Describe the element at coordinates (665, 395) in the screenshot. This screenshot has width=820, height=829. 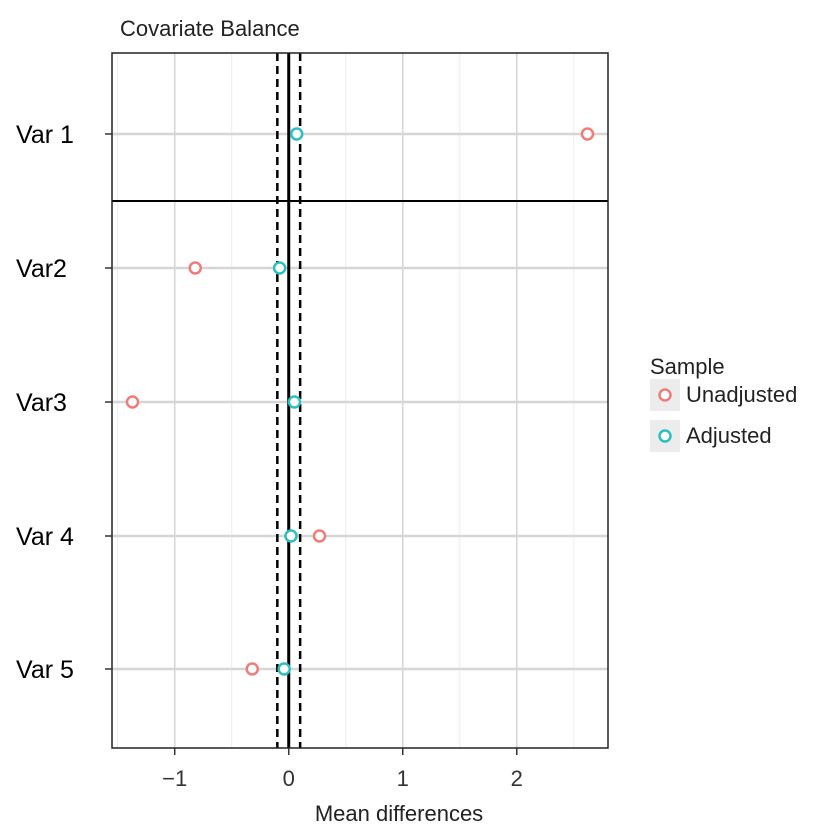
I see `legend-unadjusted-marker` at that location.